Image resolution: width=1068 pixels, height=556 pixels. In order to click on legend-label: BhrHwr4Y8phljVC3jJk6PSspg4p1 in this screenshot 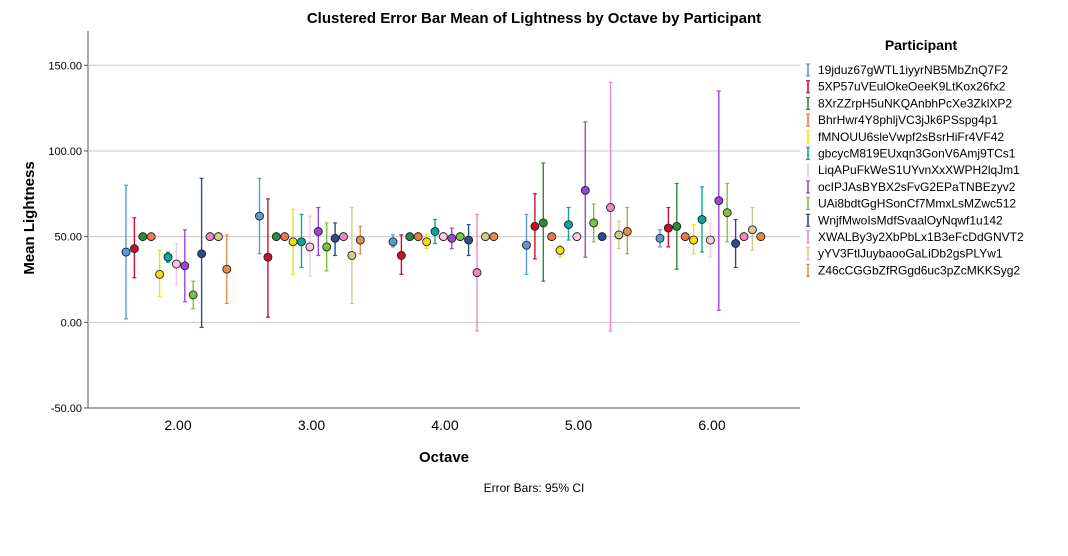, I will do `click(908, 120)`.